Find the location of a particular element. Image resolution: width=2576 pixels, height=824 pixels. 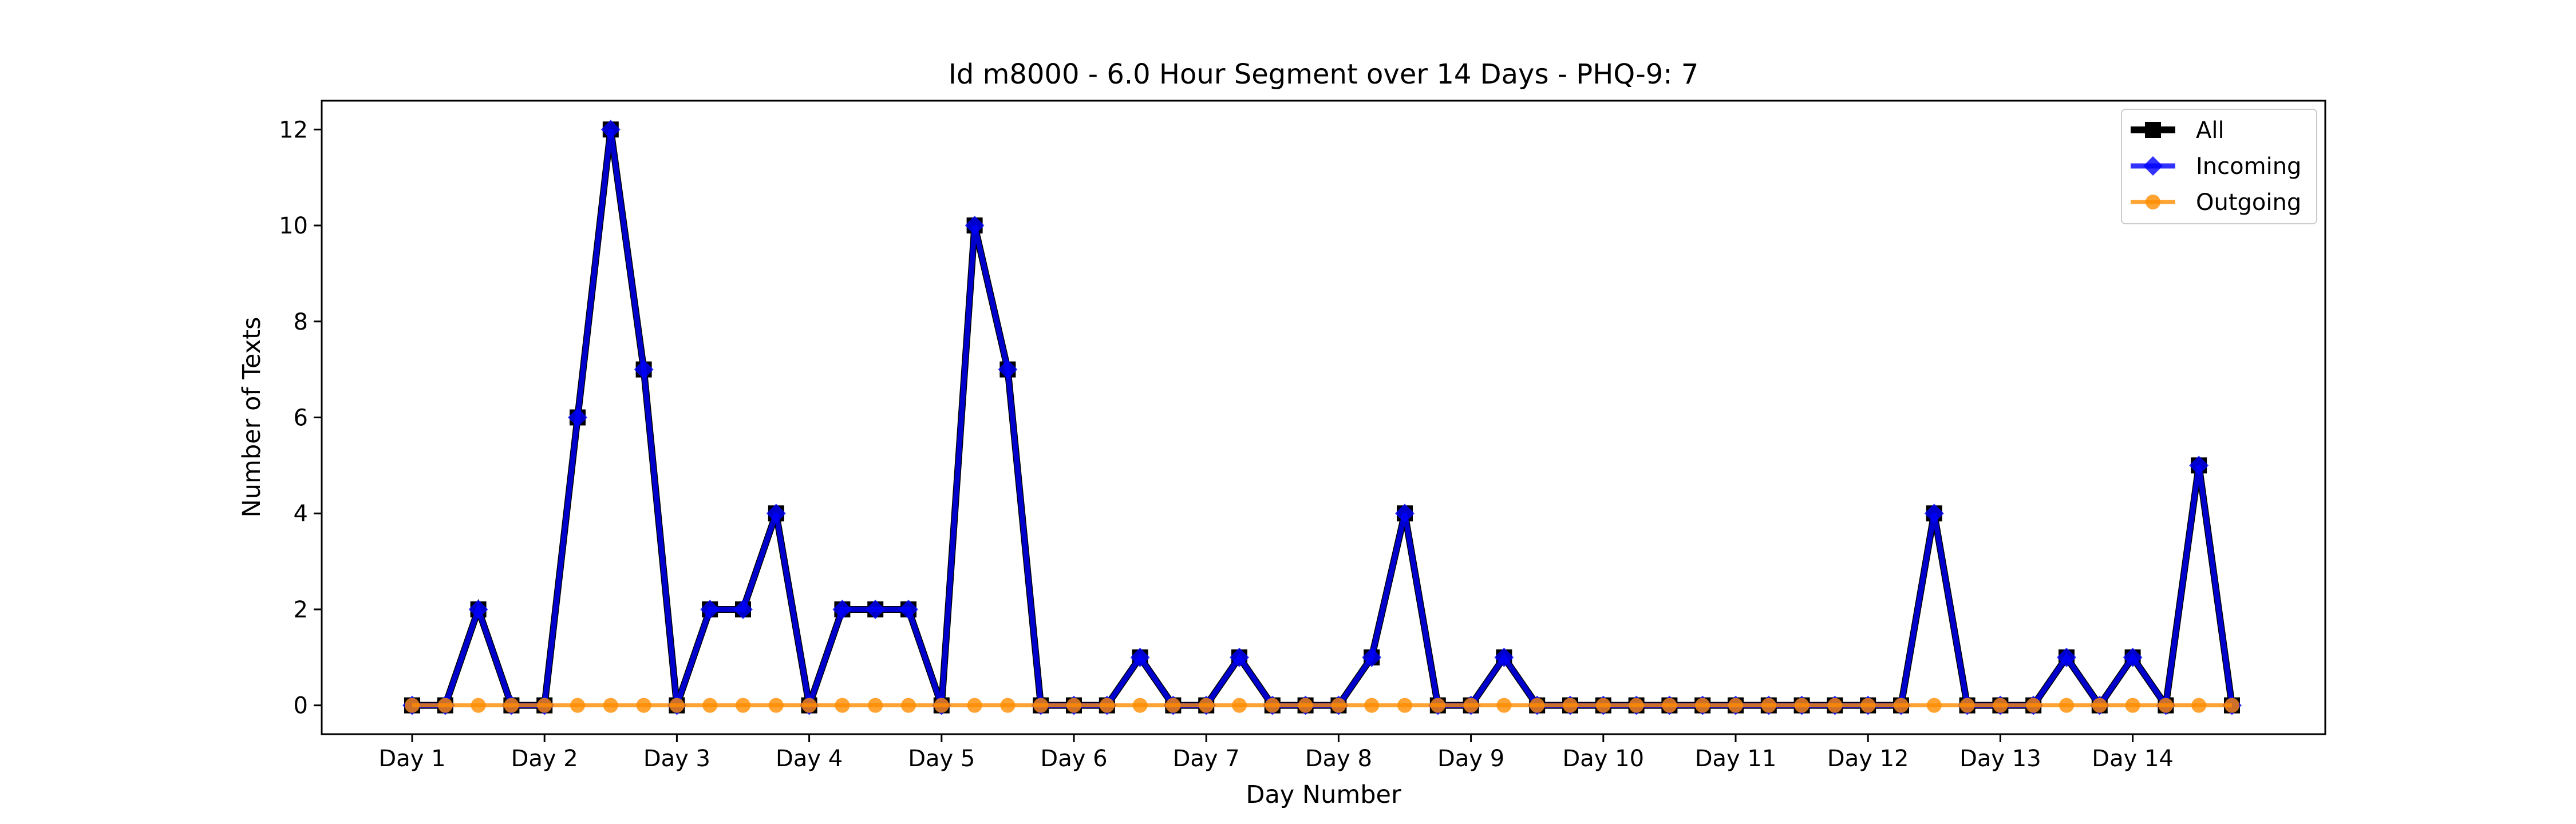

x-tick-label: Day 6 is located at coordinates (1073, 759).